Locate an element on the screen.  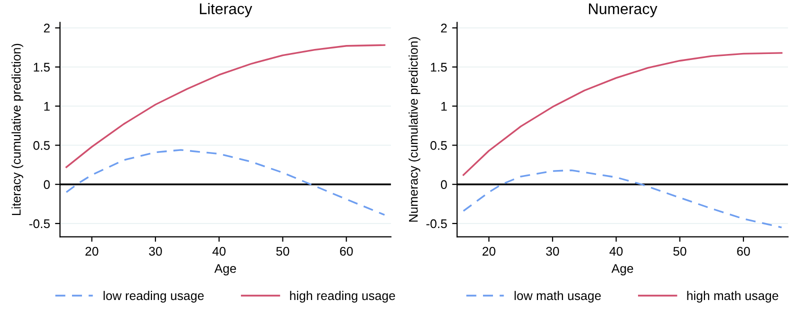
legend-label: low reading usage is located at coordinates (154, 296).